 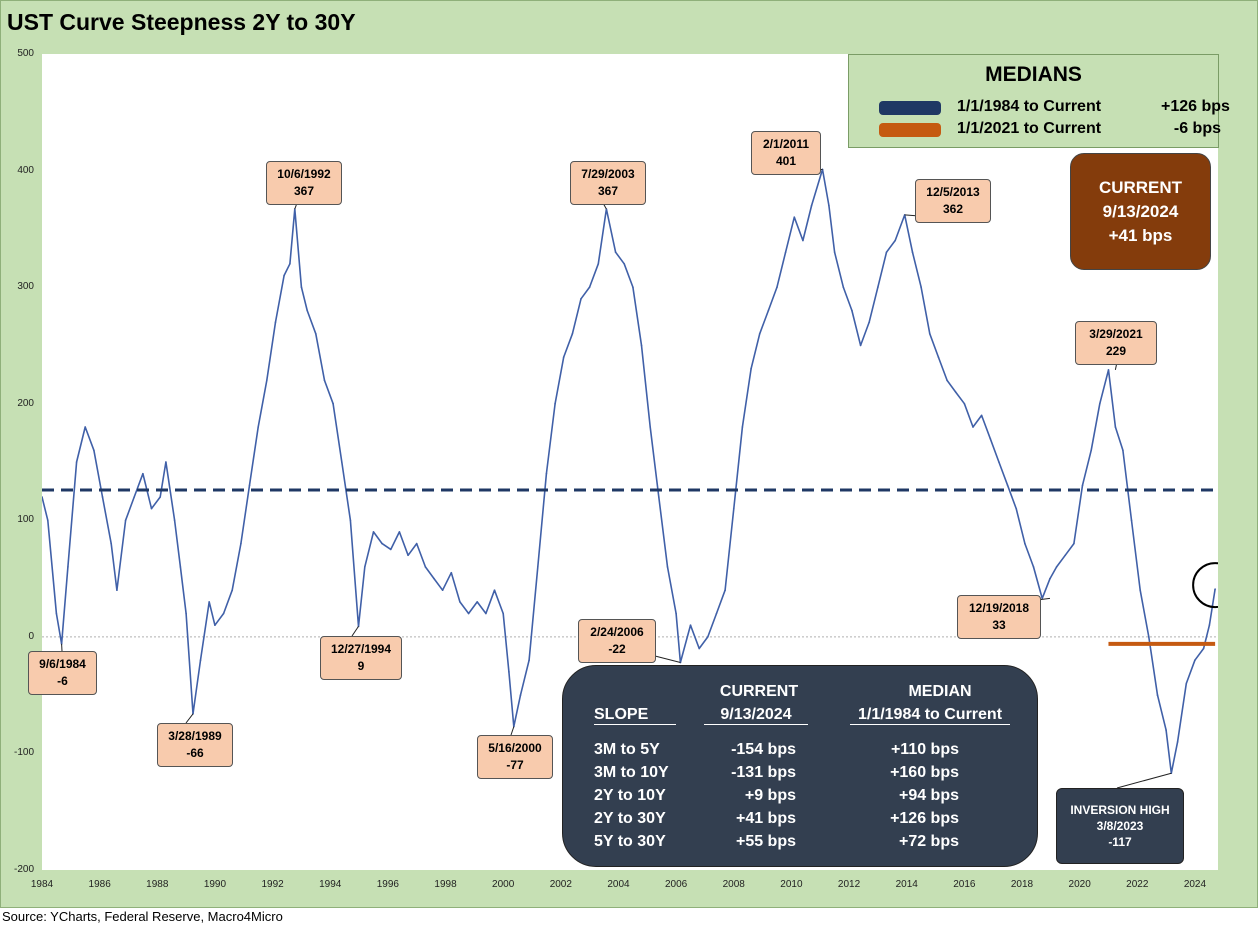 What do you see at coordinates (631, 772) in the screenshot?
I see `slope-row-label: 3M to 10Y` at bounding box center [631, 772].